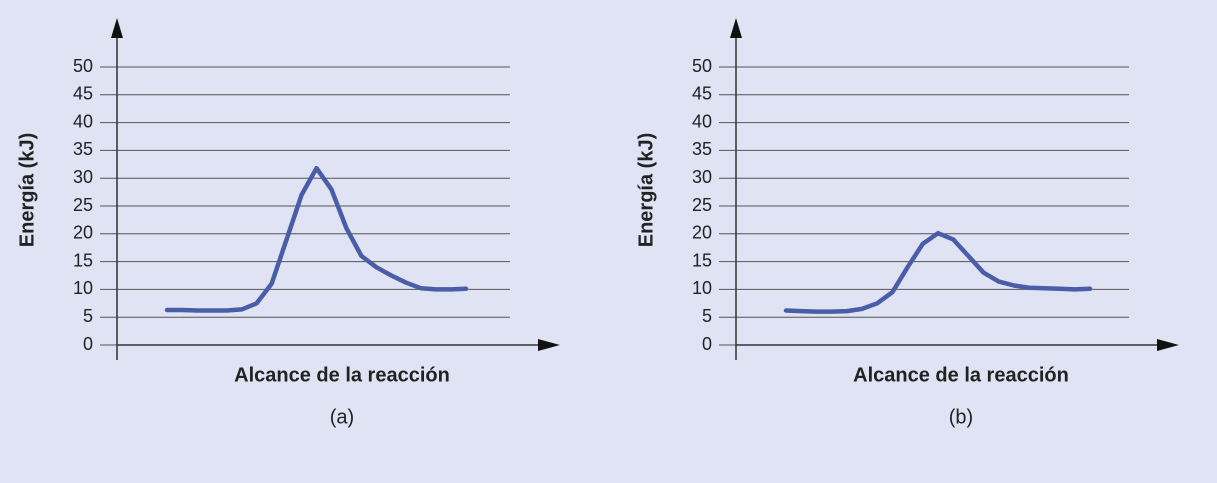 The height and width of the screenshot is (483, 1217). What do you see at coordinates (342, 417) in the screenshot?
I see `caption: (a)` at bounding box center [342, 417].